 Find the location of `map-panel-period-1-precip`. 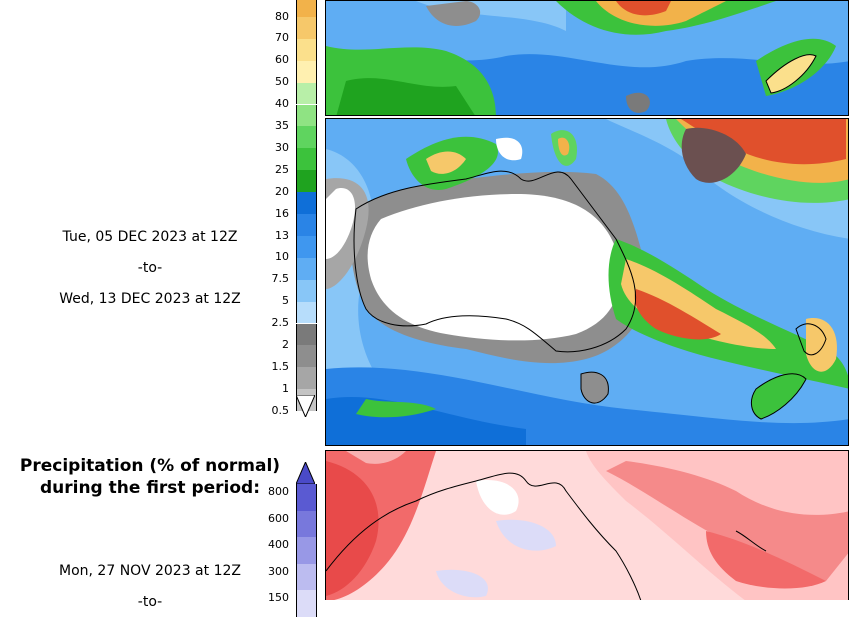

map-panel-period-1-precip is located at coordinates (587, 58).